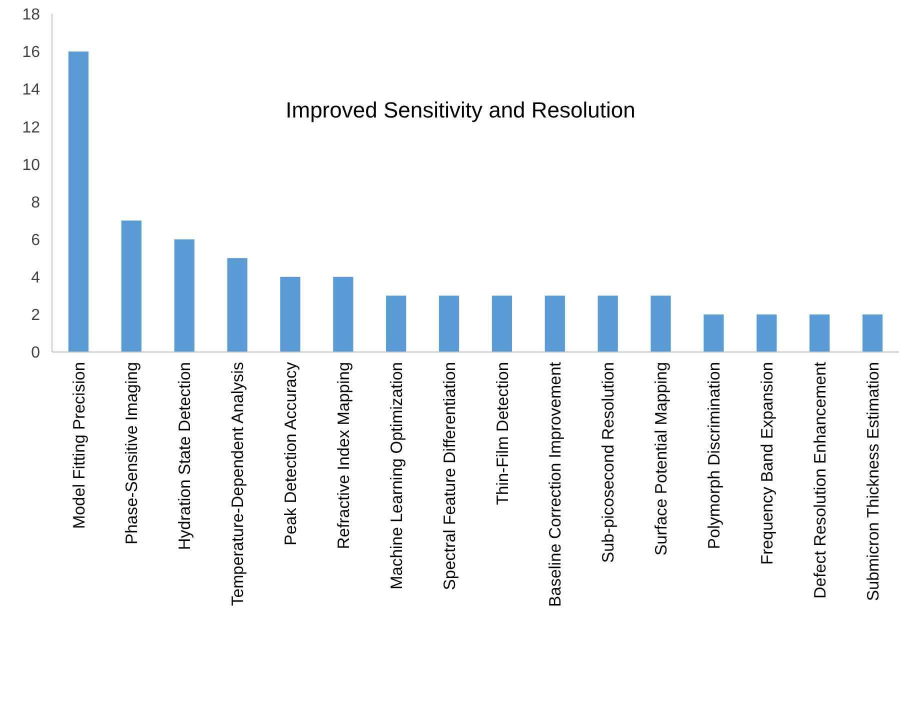 This screenshot has height=709, width=911. What do you see at coordinates (461, 109) in the screenshot?
I see `text: Improved Sensitivity and Resolution` at bounding box center [461, 109].